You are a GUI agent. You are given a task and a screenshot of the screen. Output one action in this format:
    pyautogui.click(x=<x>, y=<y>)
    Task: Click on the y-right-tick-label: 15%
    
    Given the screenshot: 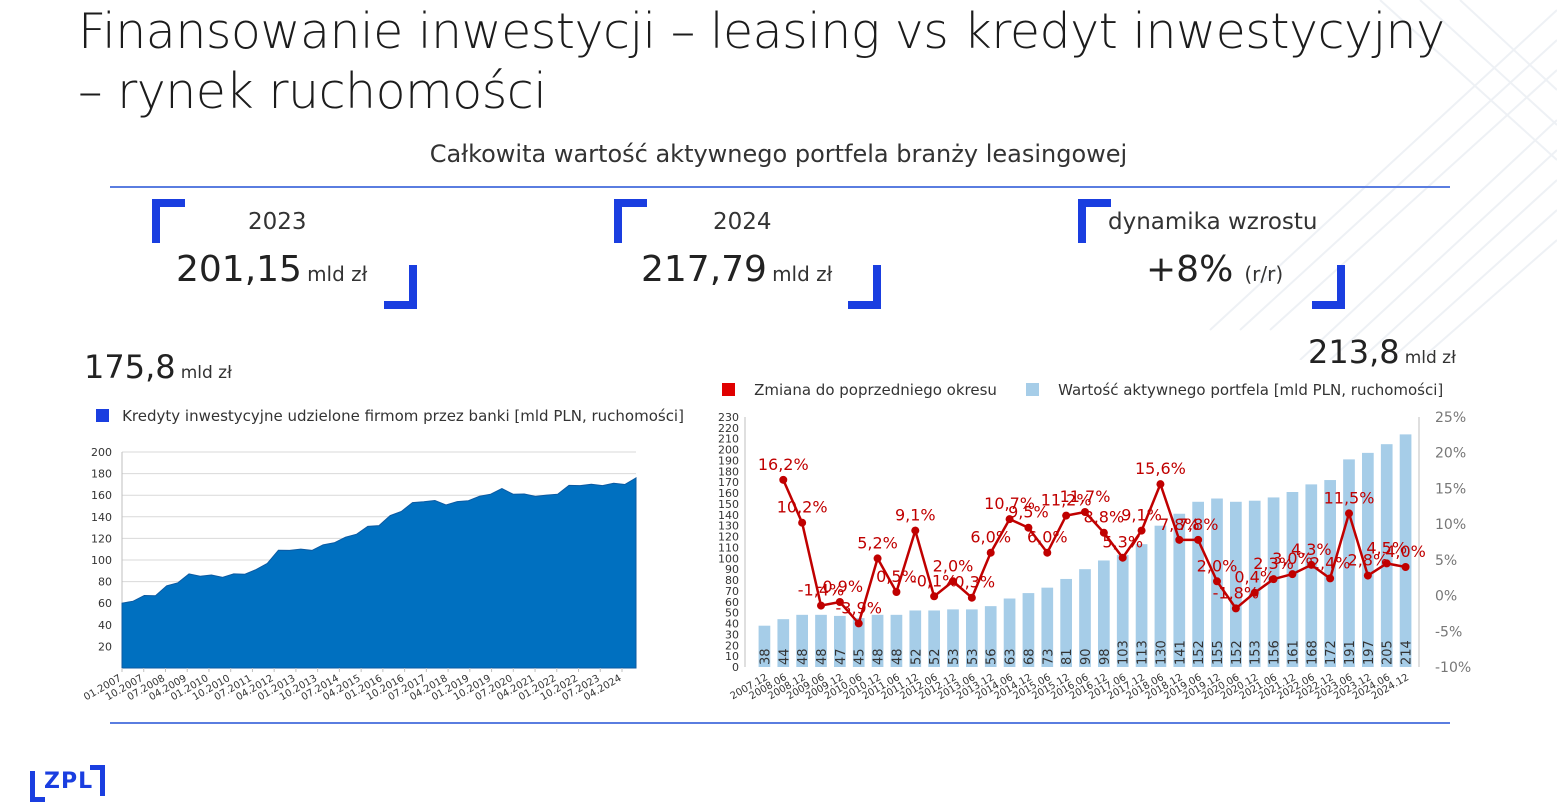 What is the action you would take?
    pyautogui.click(x=1450, y=489)
    